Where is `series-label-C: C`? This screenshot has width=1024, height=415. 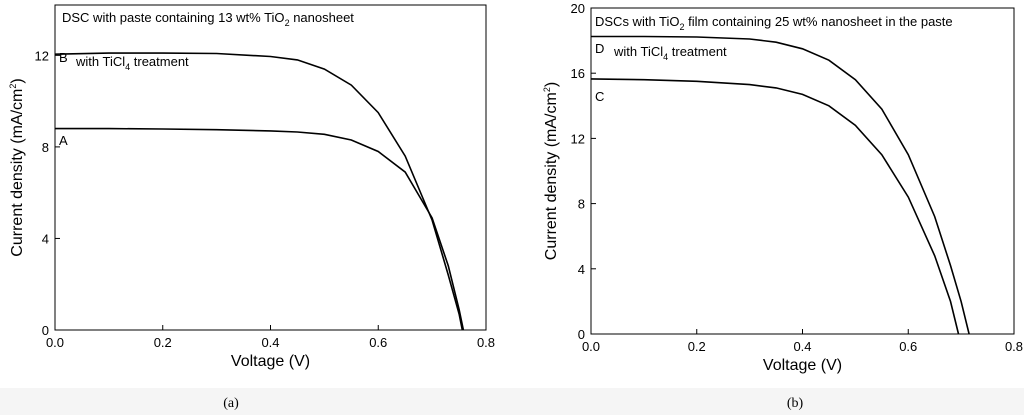 series-label-C: C is located at coordinates (599, 96).